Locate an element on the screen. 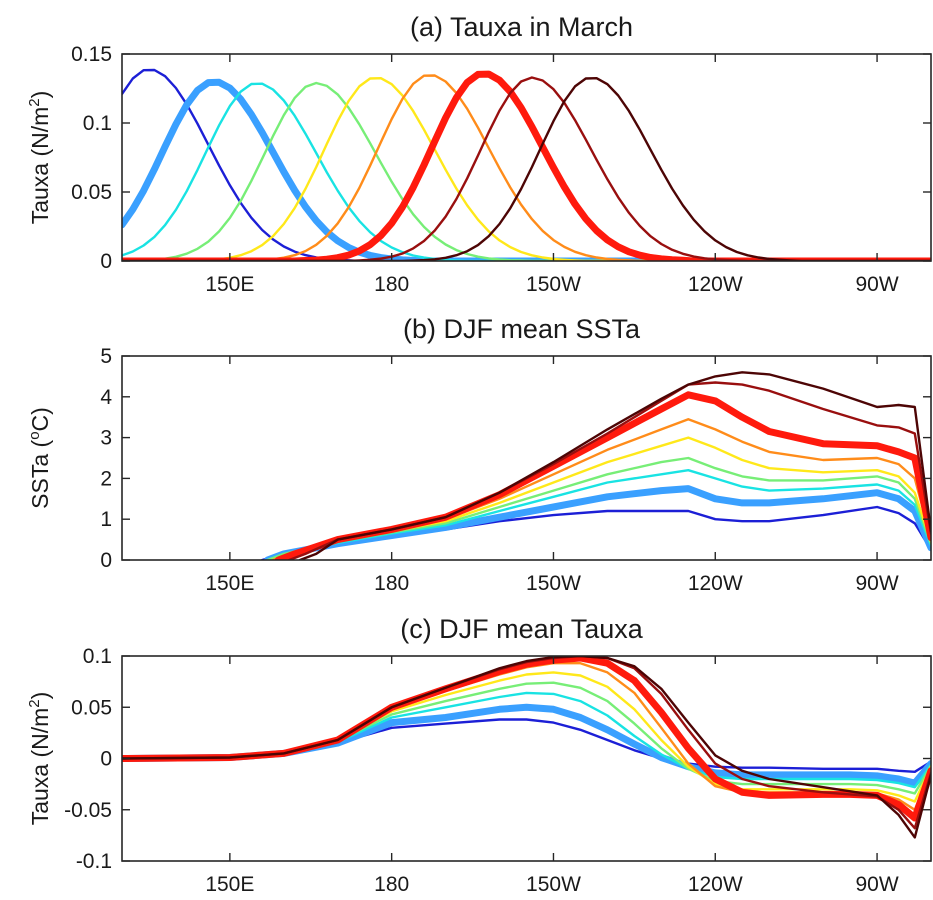  y-tick-label: 2 is located at coordinates (106, 478).